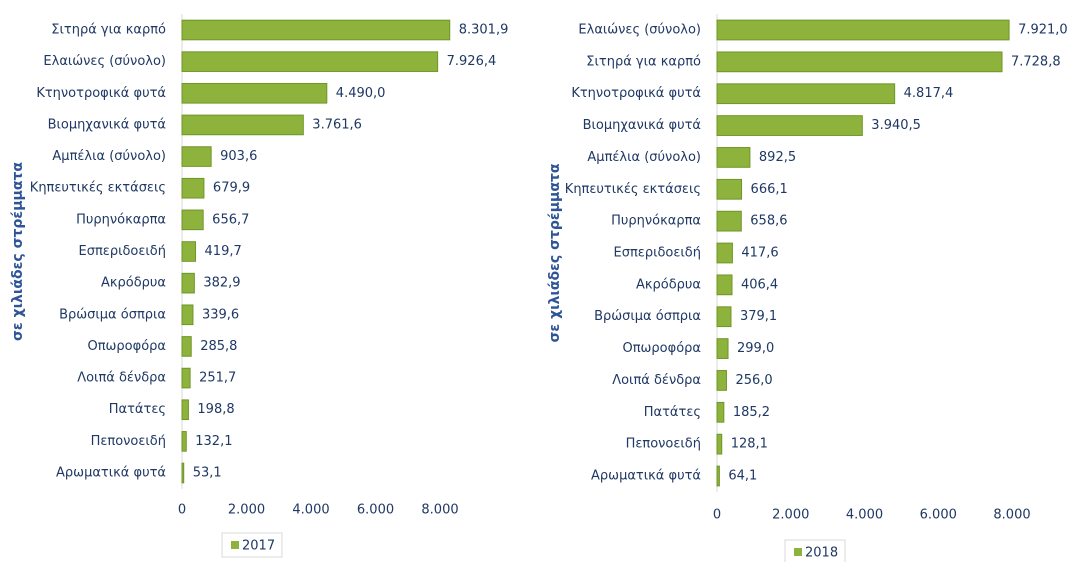  What do you see at coordinates (657, 253) in the screenshot?
I see `category-label: Εσπεριδοειδή` at bounding box center [657, 253].